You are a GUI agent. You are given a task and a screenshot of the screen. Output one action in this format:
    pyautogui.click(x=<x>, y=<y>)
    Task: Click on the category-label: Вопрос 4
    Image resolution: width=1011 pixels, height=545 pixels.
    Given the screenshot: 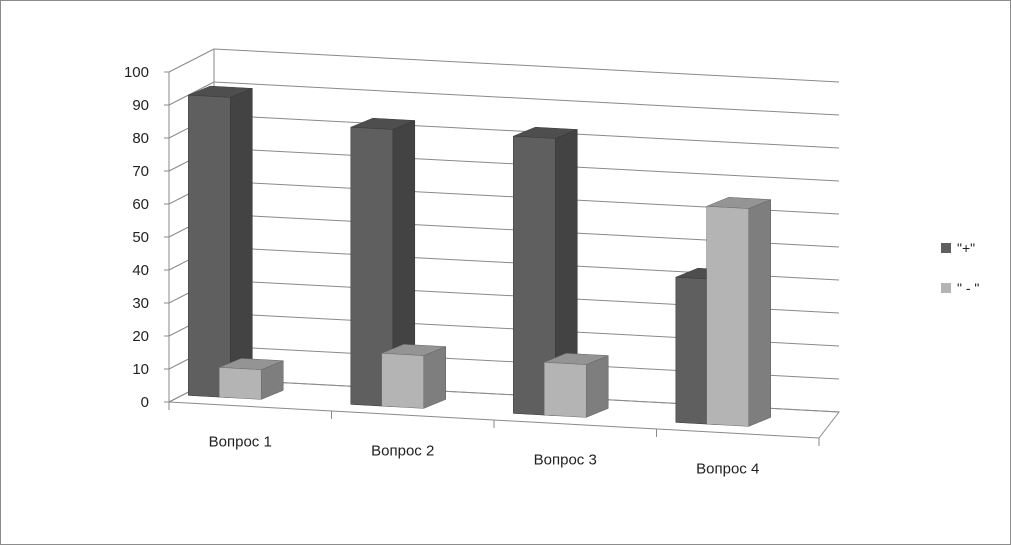 What is the action you would take?
    pyautogui.click(x=727, y=469)
    